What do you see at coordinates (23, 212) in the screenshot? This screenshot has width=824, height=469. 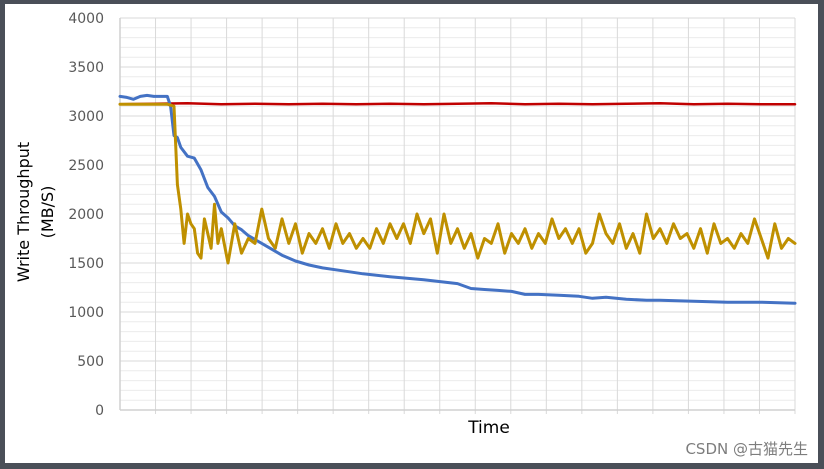 I see `y-axis-label-line1: Write Throughput` at bounding box center [23, 212].